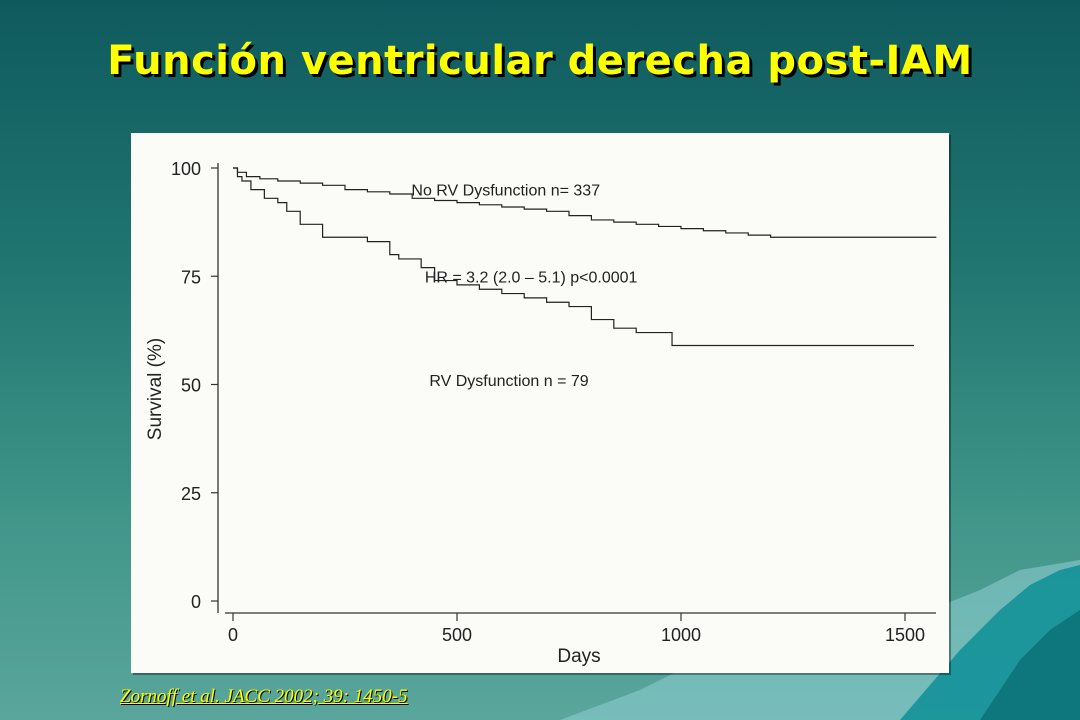 This screenshot has width=1080, height=720. I want to click on series-line-no-rv-dysfunction, so click(585, 202).